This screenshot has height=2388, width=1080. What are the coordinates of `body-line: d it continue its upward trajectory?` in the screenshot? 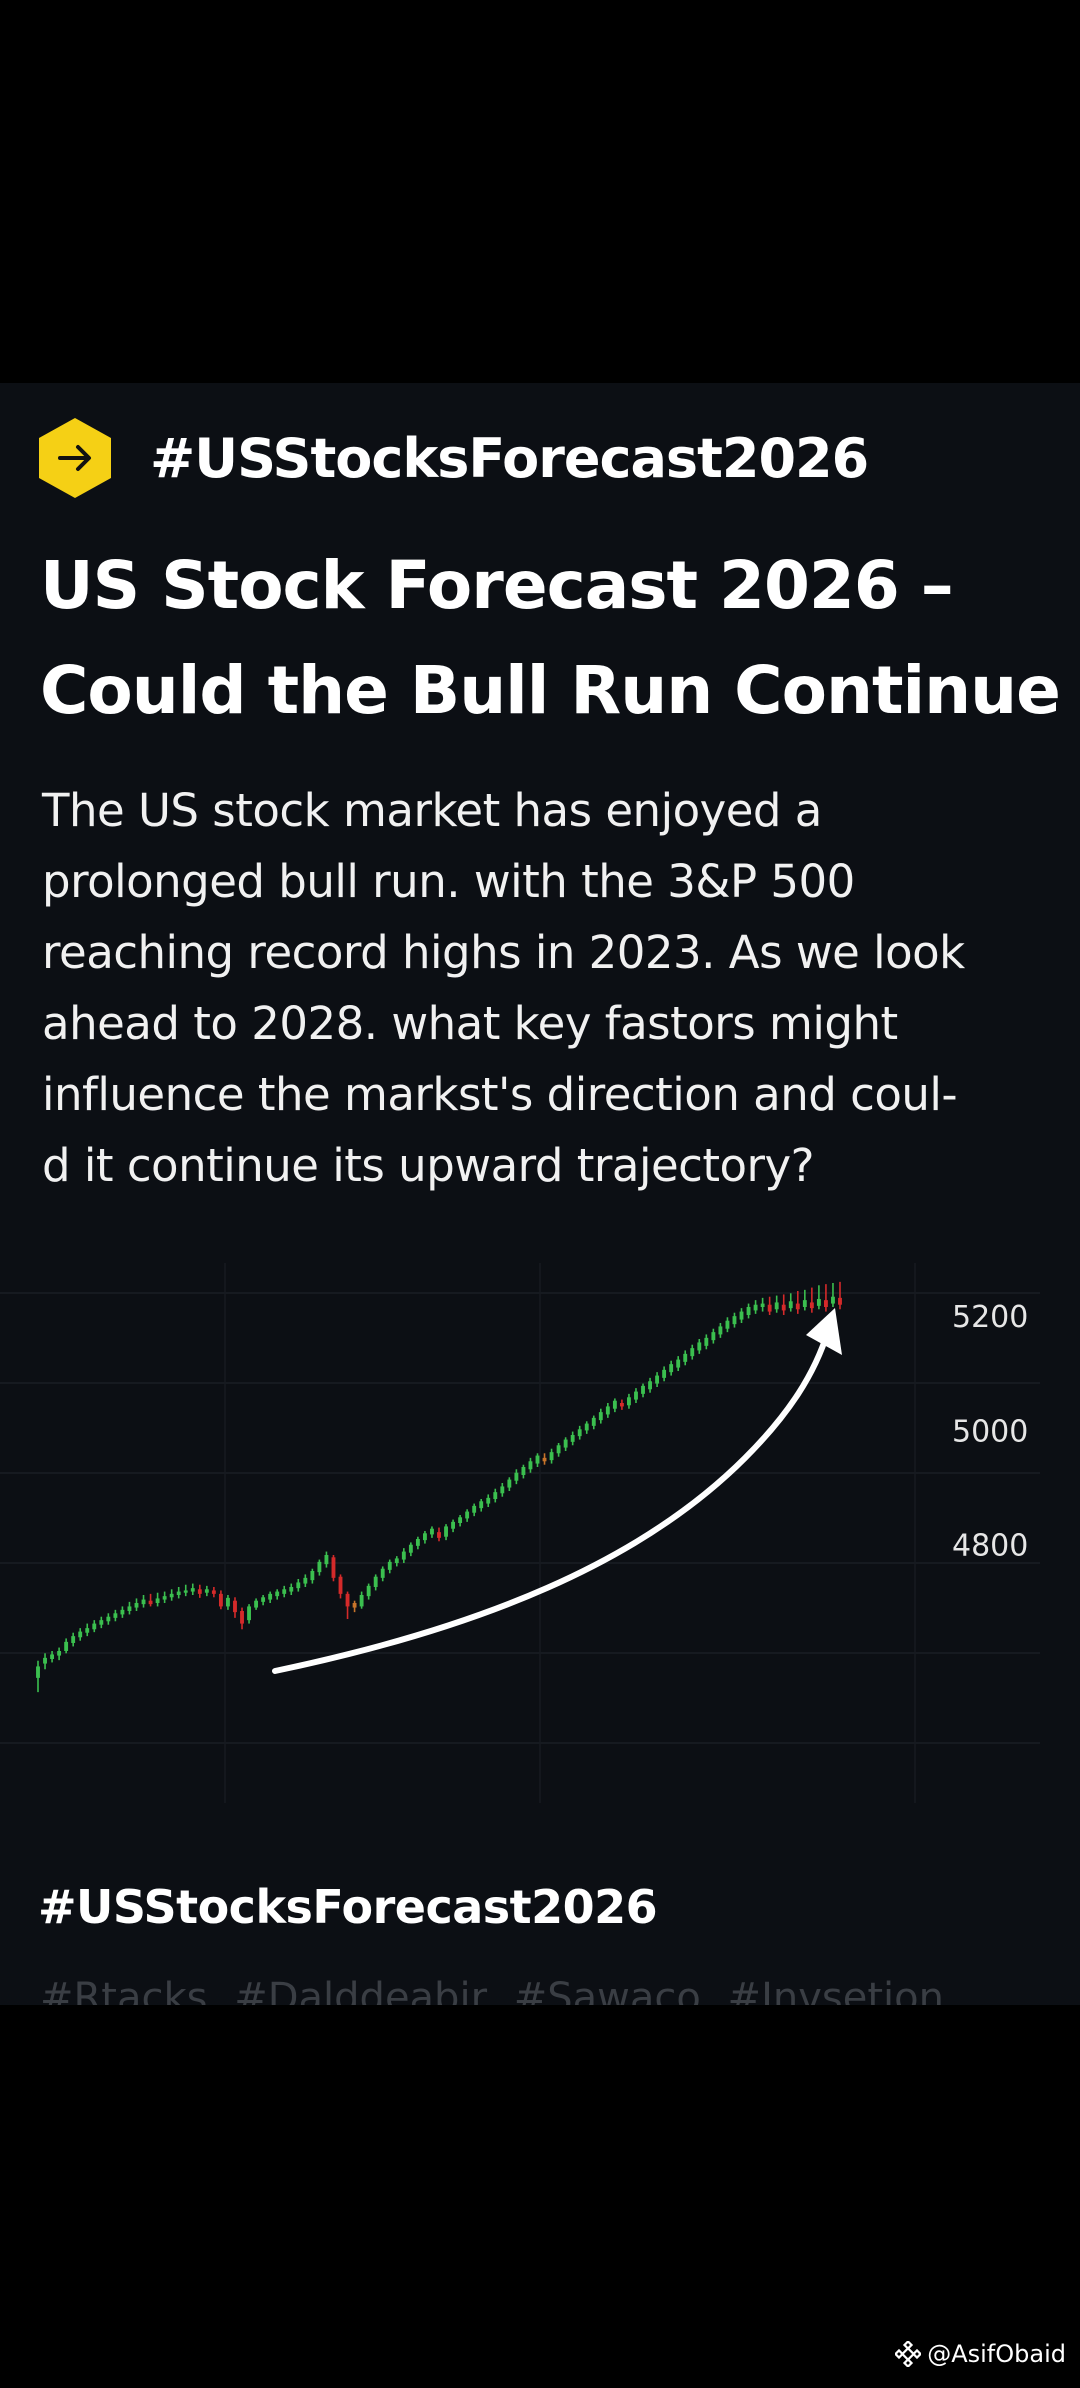 It's located at (428, 1165).